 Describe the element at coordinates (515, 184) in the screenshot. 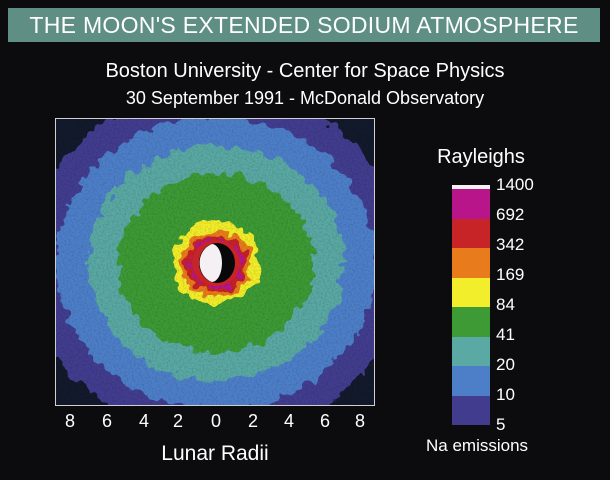

I see `colorbar-level-label: 1400` at that location.